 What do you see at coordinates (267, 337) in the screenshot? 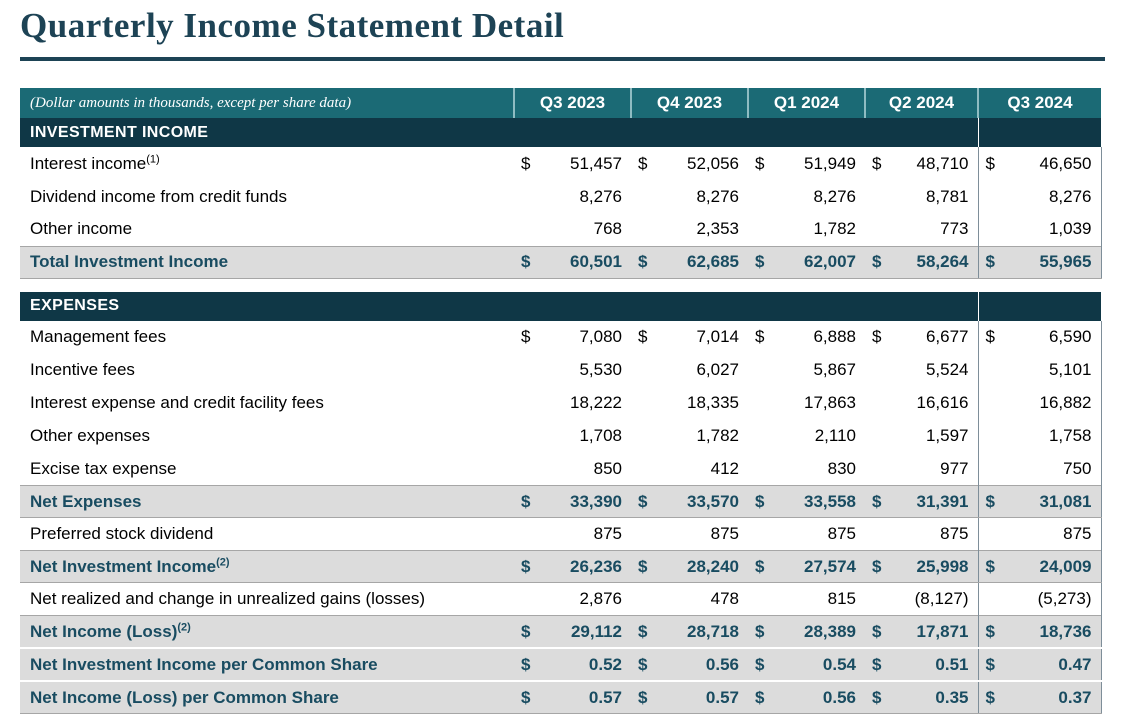
I see `row-label: Management fees` at bounding box center [267, 337].